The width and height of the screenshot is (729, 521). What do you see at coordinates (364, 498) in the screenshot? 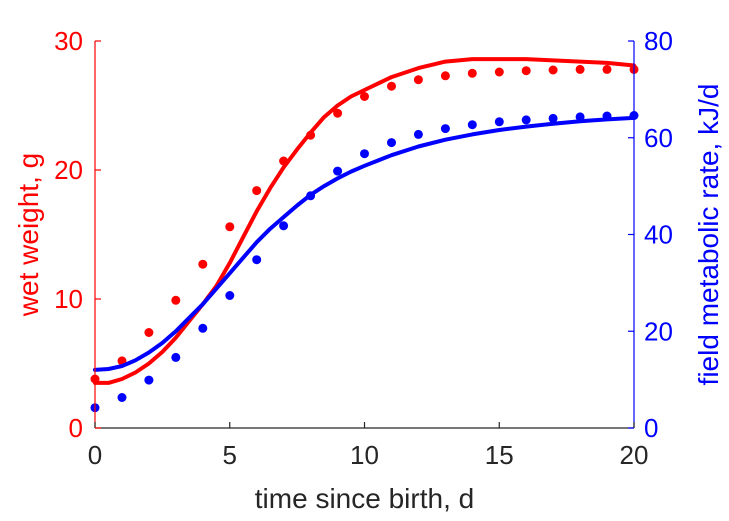
I see `x-axis-label: time since birth, d` at bounding box center [364, 498].